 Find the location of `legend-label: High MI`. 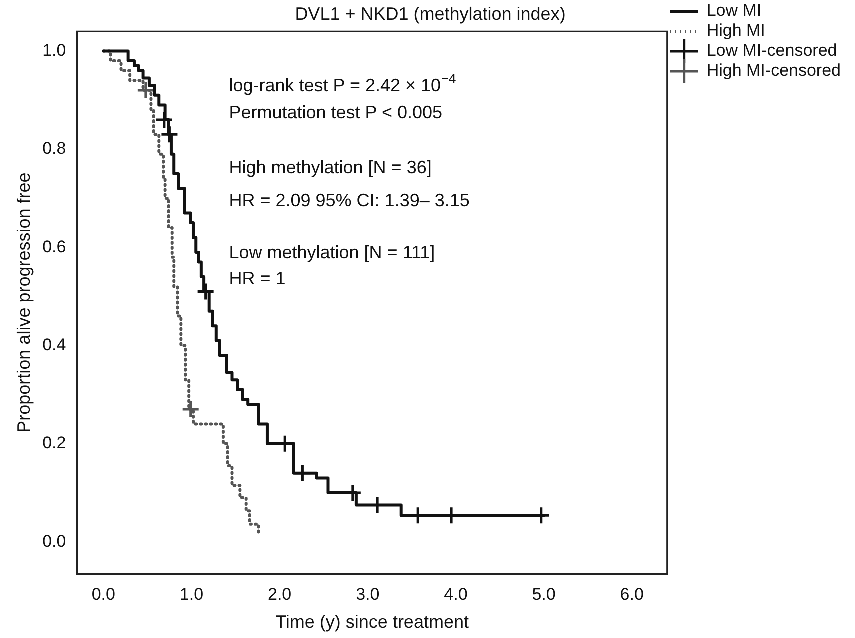

legend-label: High MI is located at coordinates (736, 30).